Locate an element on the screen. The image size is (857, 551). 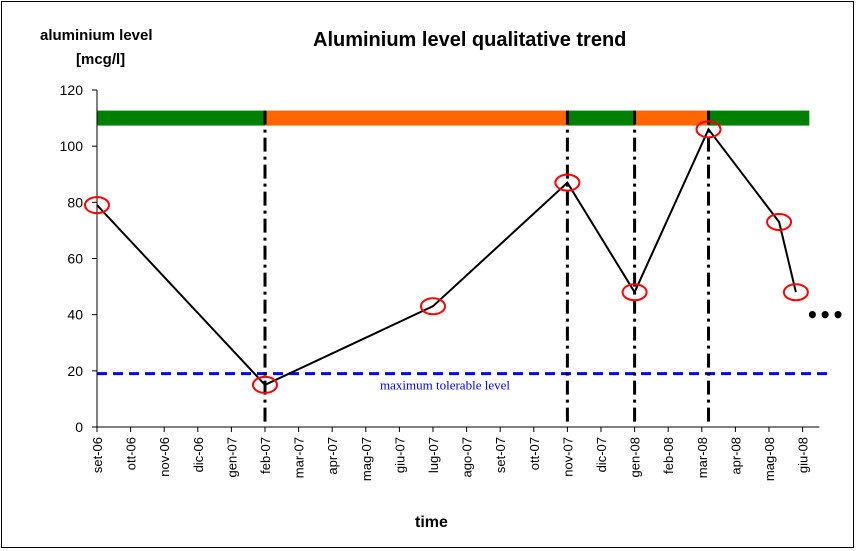
x-tick-label-nov-06: nov-06 is located at coordinates (164, 457).